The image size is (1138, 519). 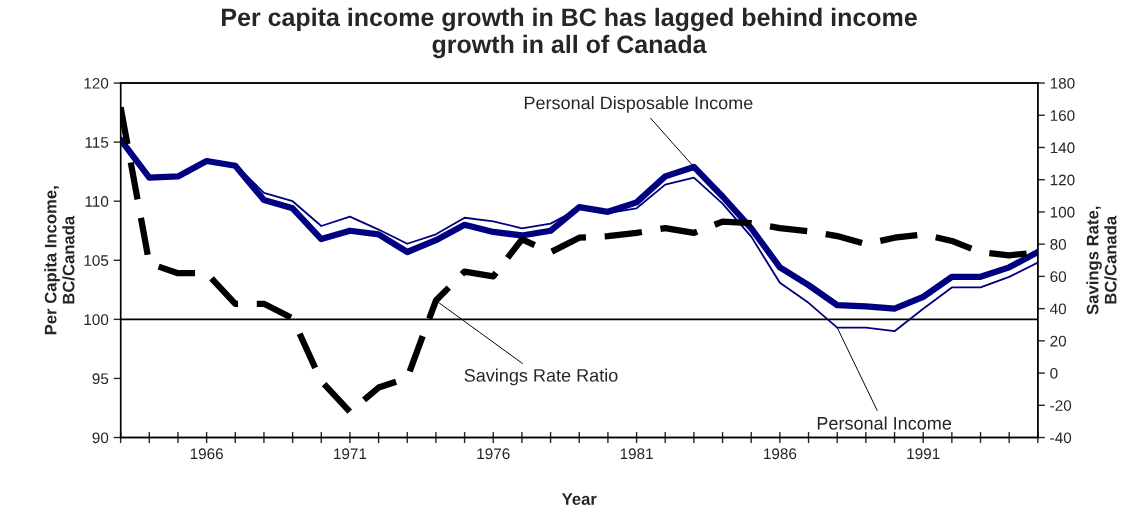 What do you see at coordinates (350, 454) in the screenshot?
I see `x-tick-label: 1971` at bounding box center [350, 454].